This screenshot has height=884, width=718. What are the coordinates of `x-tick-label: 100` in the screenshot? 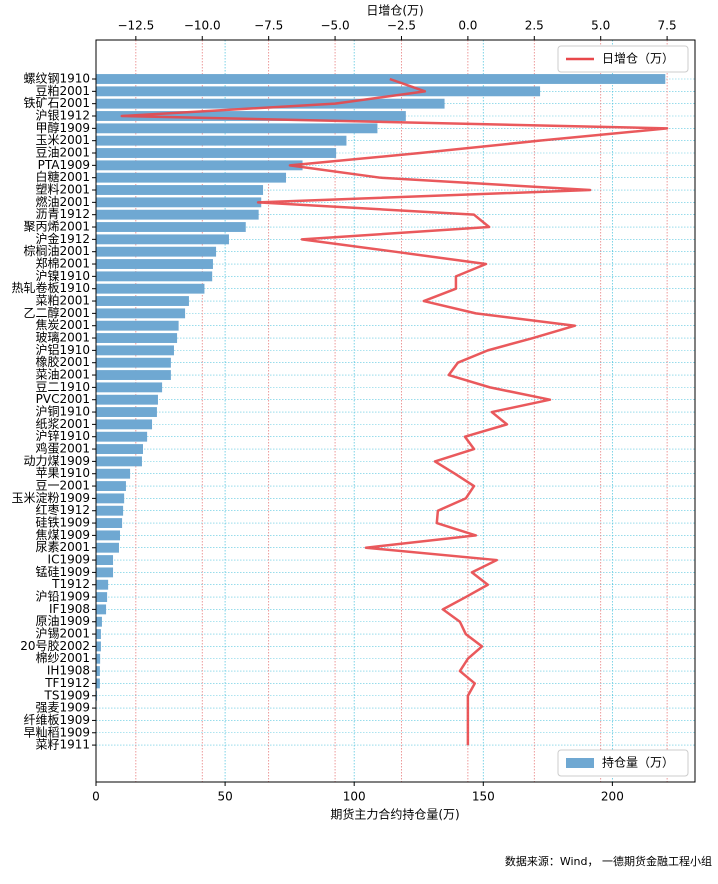 It's located at (354, 797).